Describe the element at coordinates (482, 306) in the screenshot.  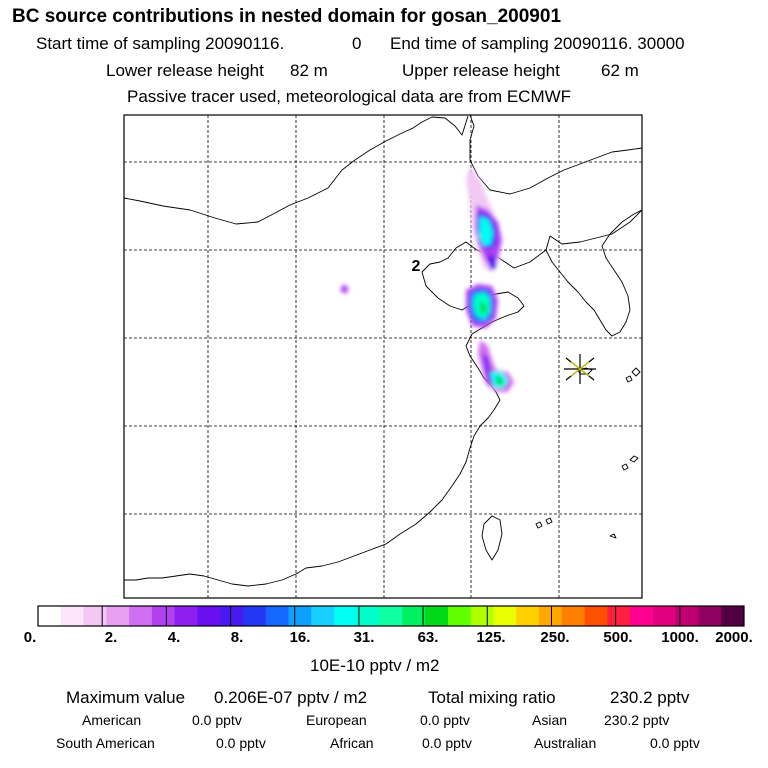
I see `plume-shandong` at that location.